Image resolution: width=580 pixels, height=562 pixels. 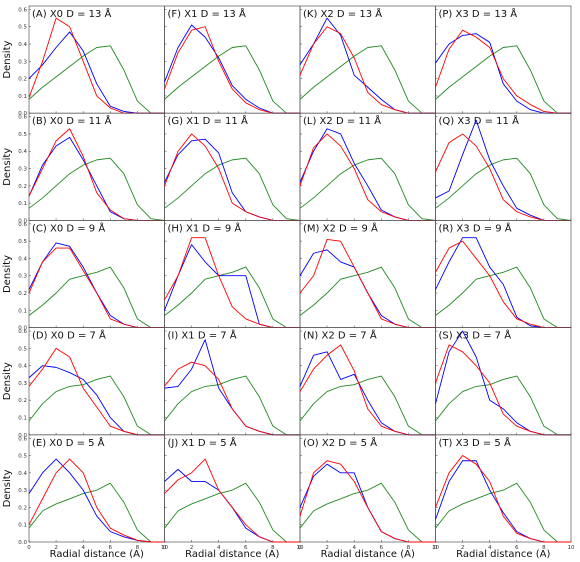 What do you see at coordinates (207, 13) in the screenshot?
I see `panel-title: (F) X1 D = 13 Å` at bounding box center [207, 13].